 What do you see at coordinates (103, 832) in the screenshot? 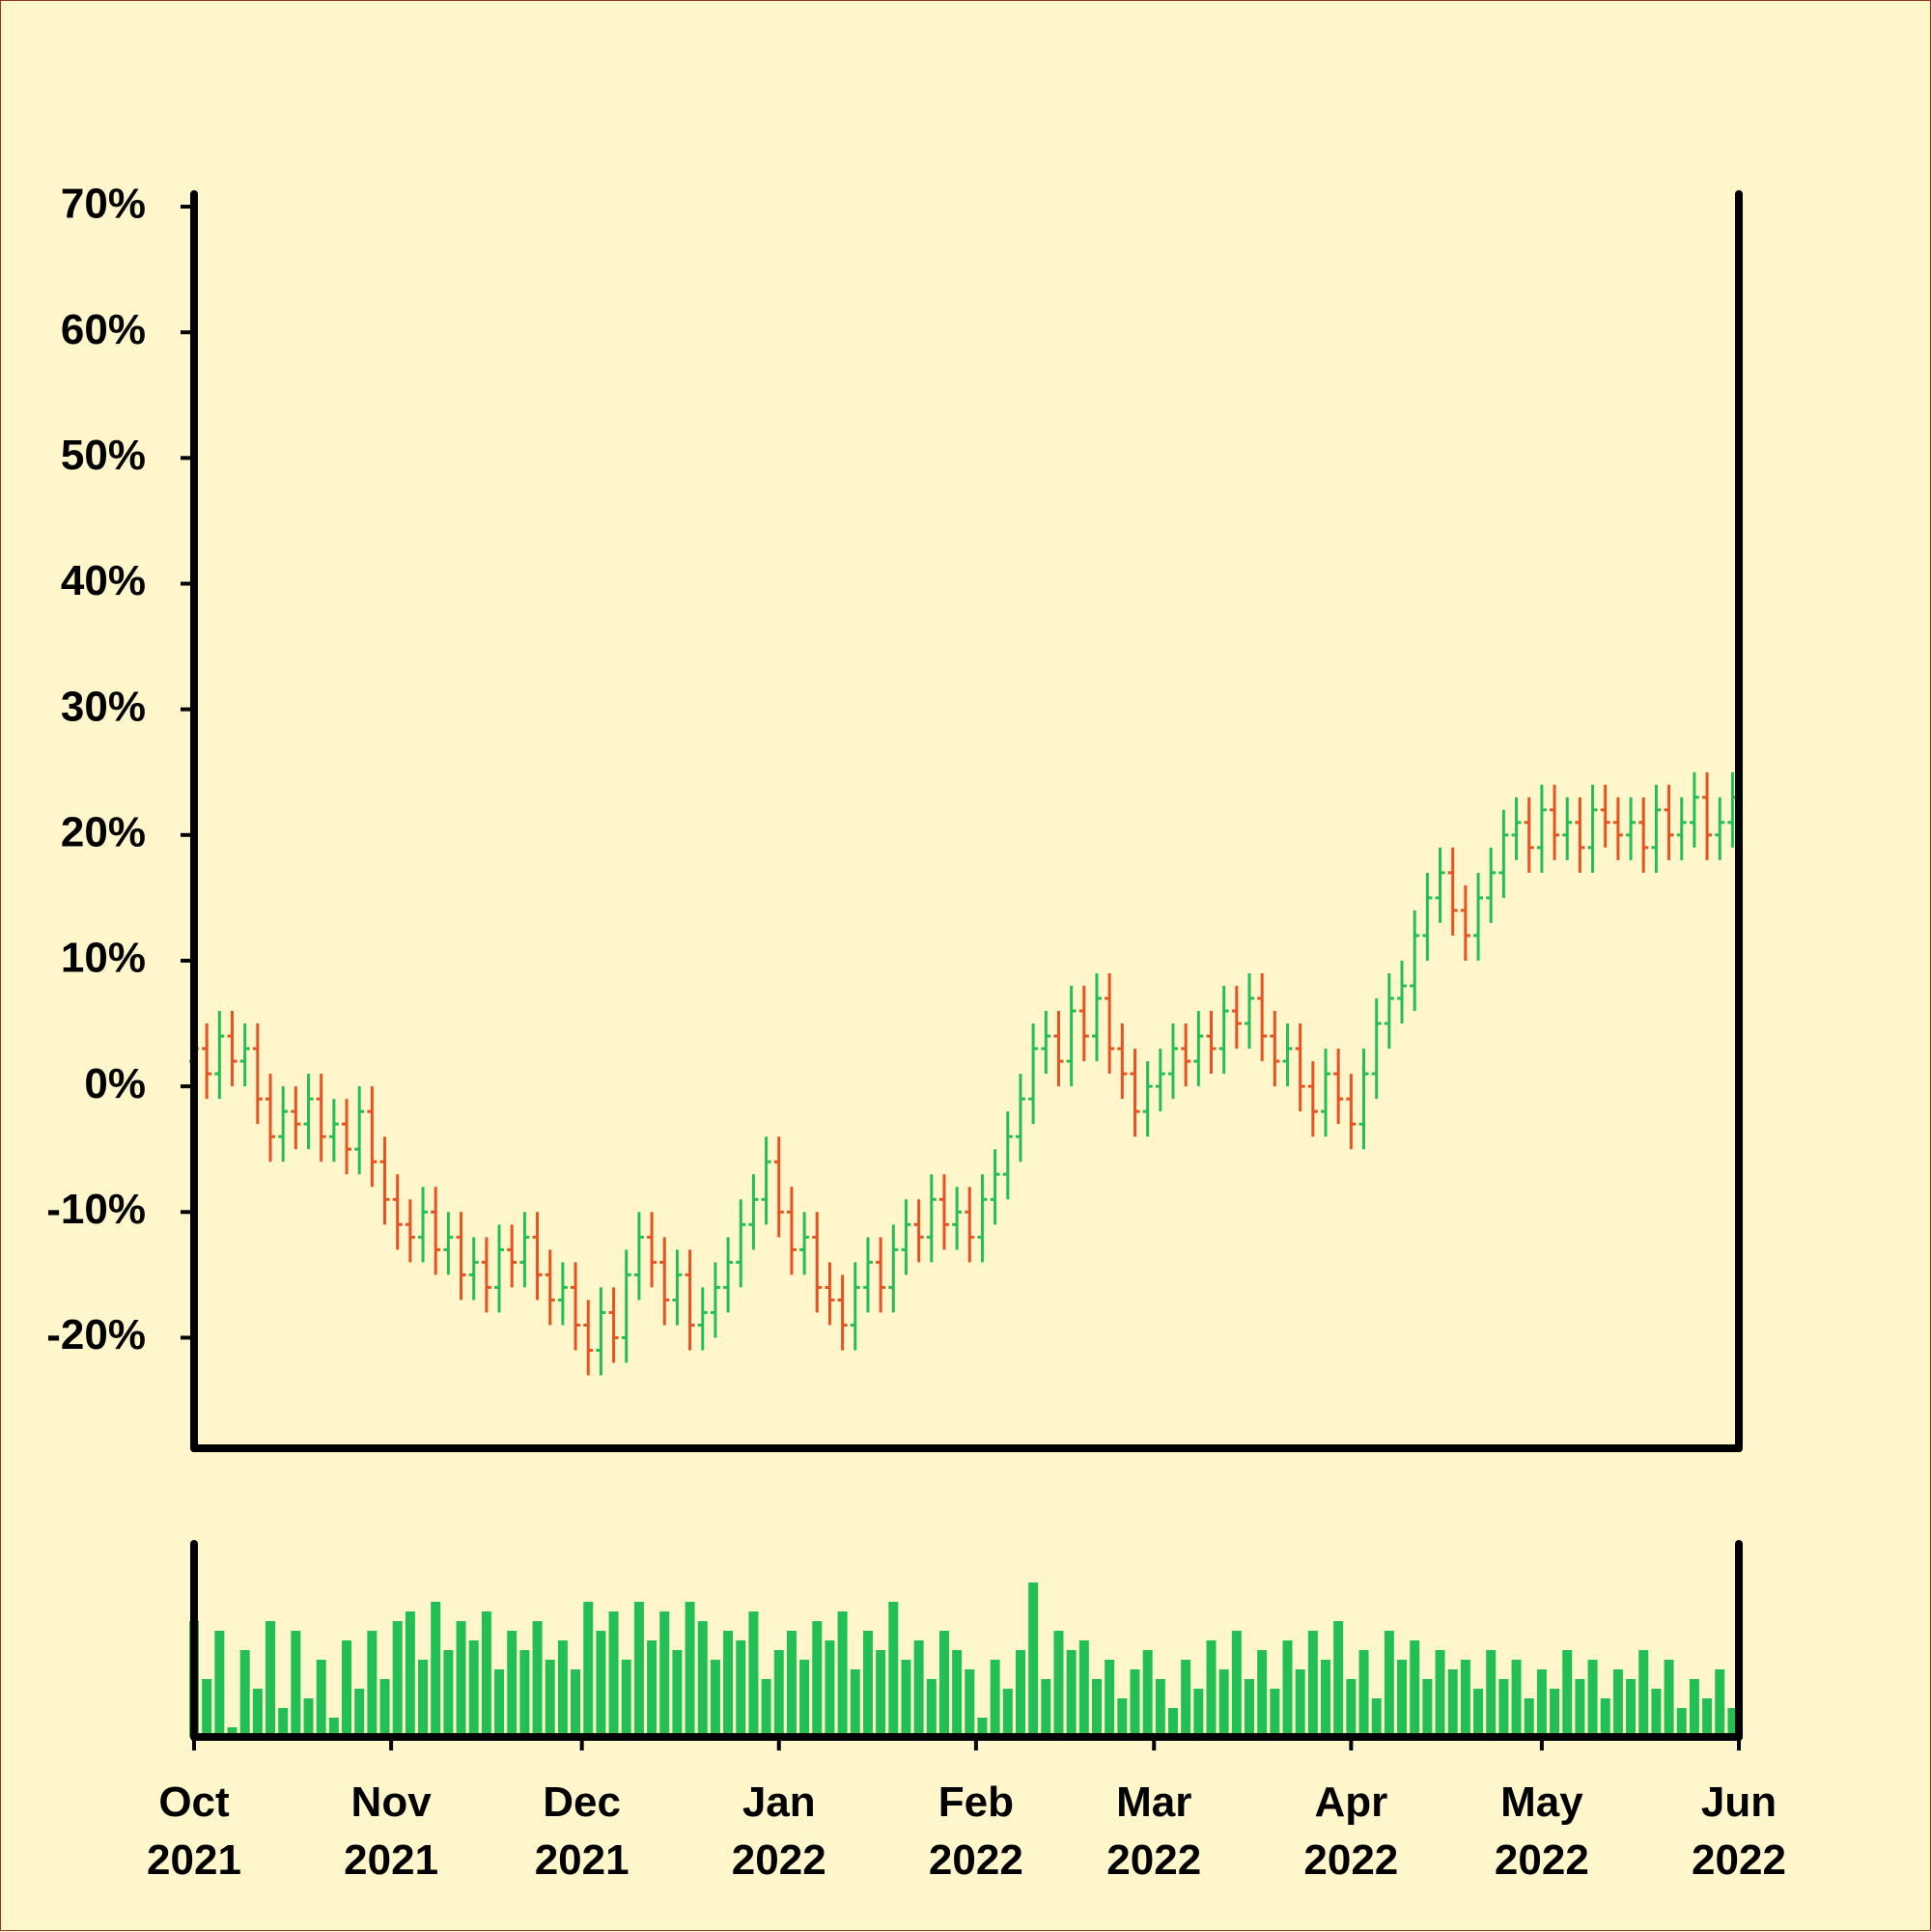
I see `y-tick-label: 20%` at bounding box center [103, 832].